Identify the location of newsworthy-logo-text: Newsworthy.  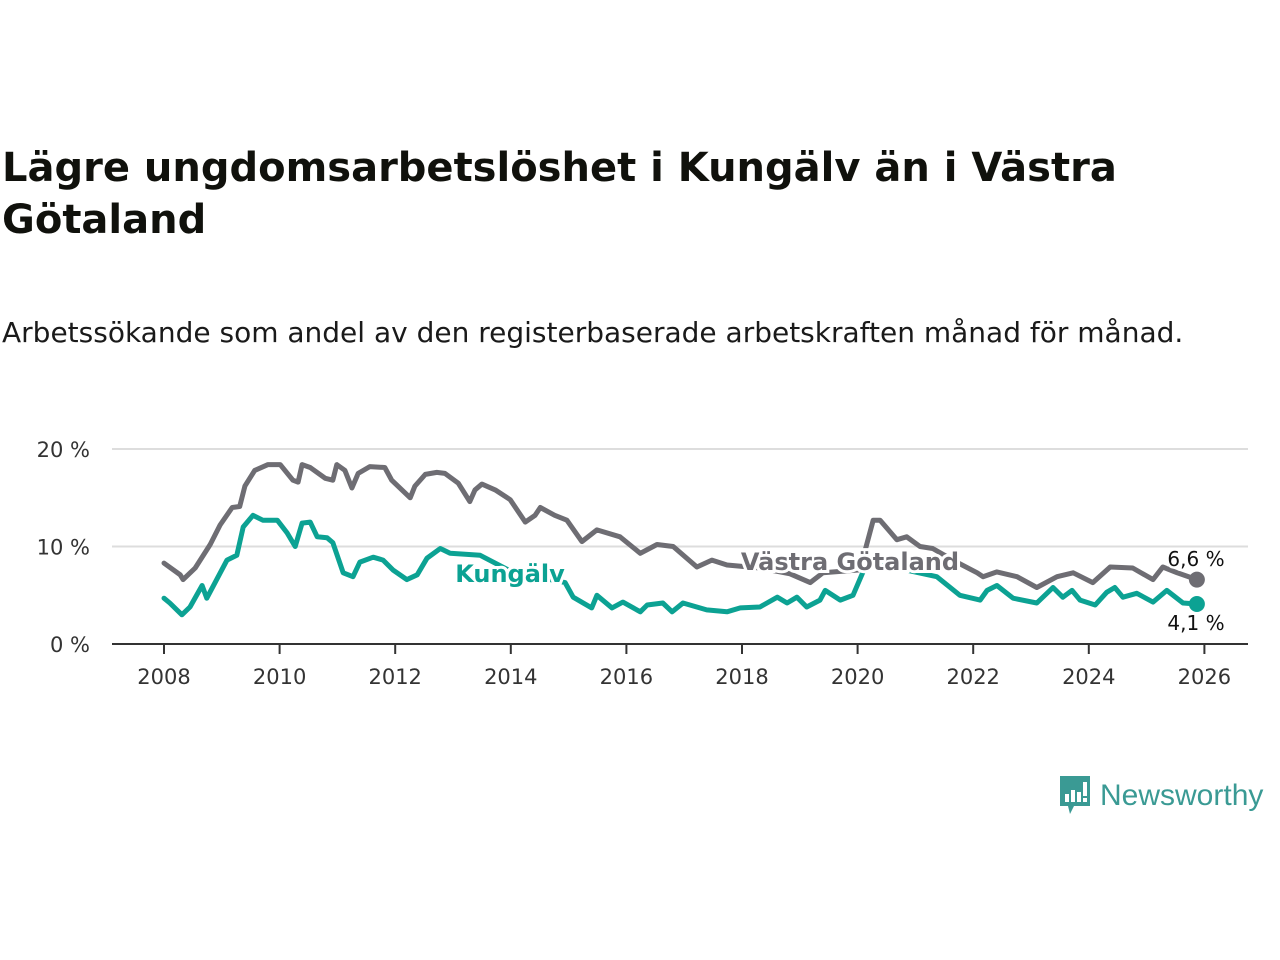
(1182, 795).